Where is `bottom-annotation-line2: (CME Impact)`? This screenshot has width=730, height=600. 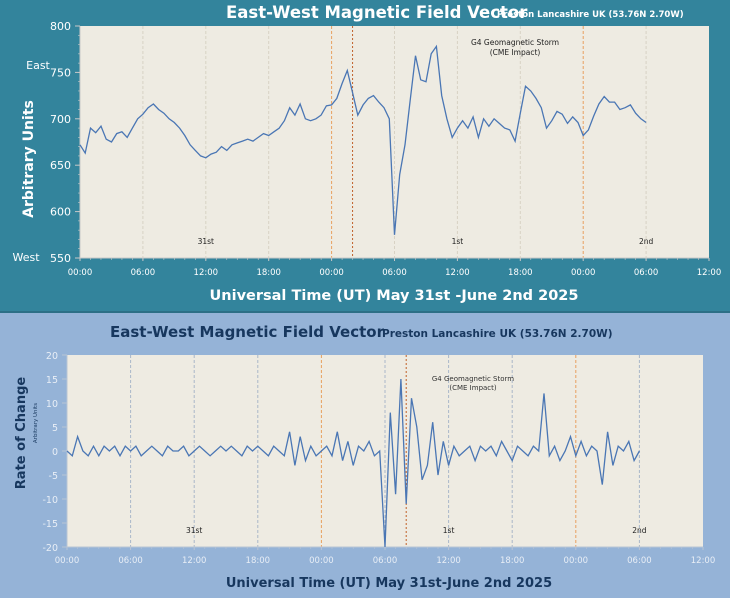 bottom-annotation-line2: (CME Impact) is located at coordinates (473, 388).